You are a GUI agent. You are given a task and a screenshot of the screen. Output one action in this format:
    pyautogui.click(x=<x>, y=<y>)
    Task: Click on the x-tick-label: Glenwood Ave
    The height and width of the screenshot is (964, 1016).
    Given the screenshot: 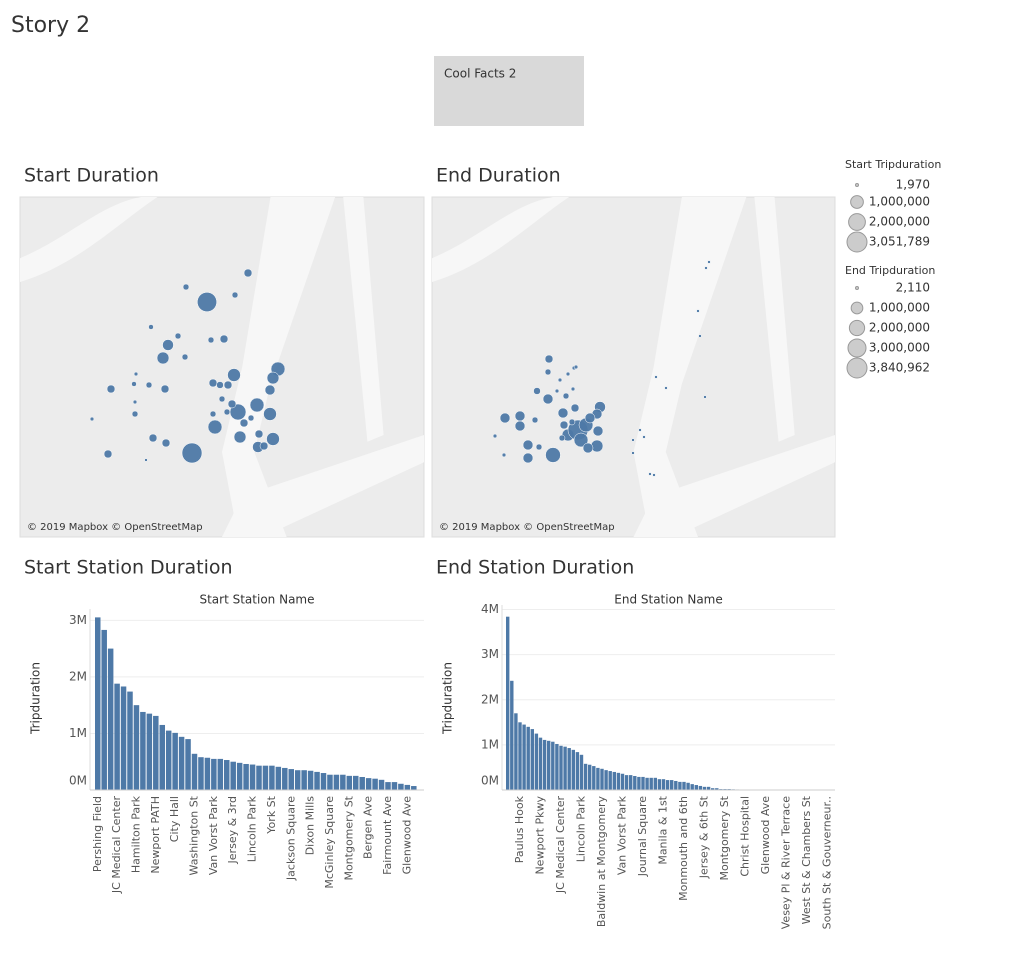 What is the action you would take?
    pyautogui.click(x=406, y=835)
    